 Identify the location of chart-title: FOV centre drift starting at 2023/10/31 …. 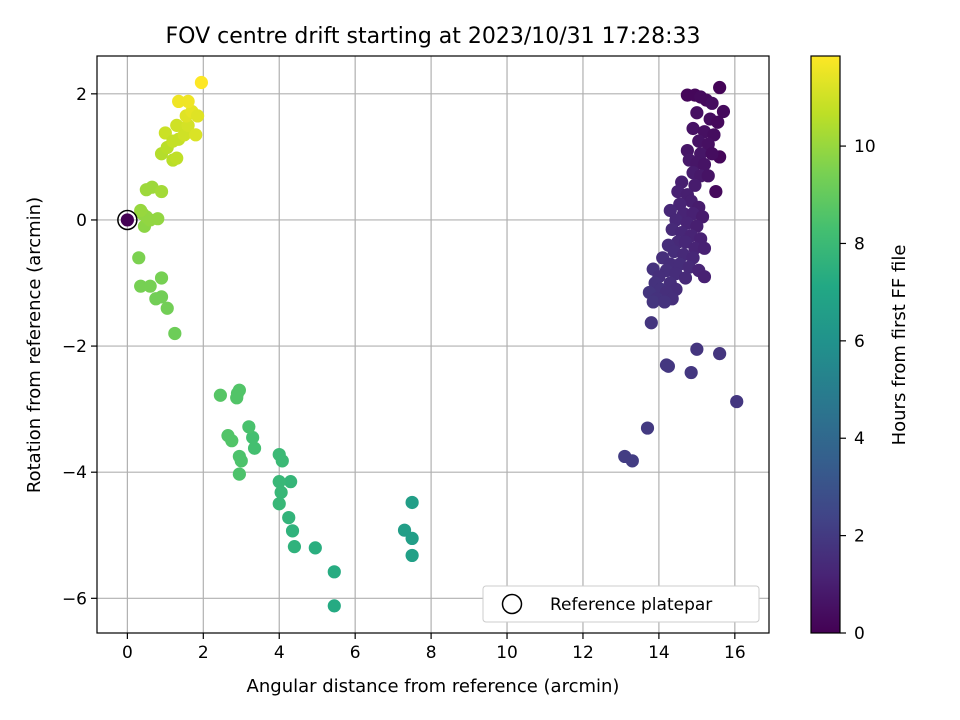
(433, 36).